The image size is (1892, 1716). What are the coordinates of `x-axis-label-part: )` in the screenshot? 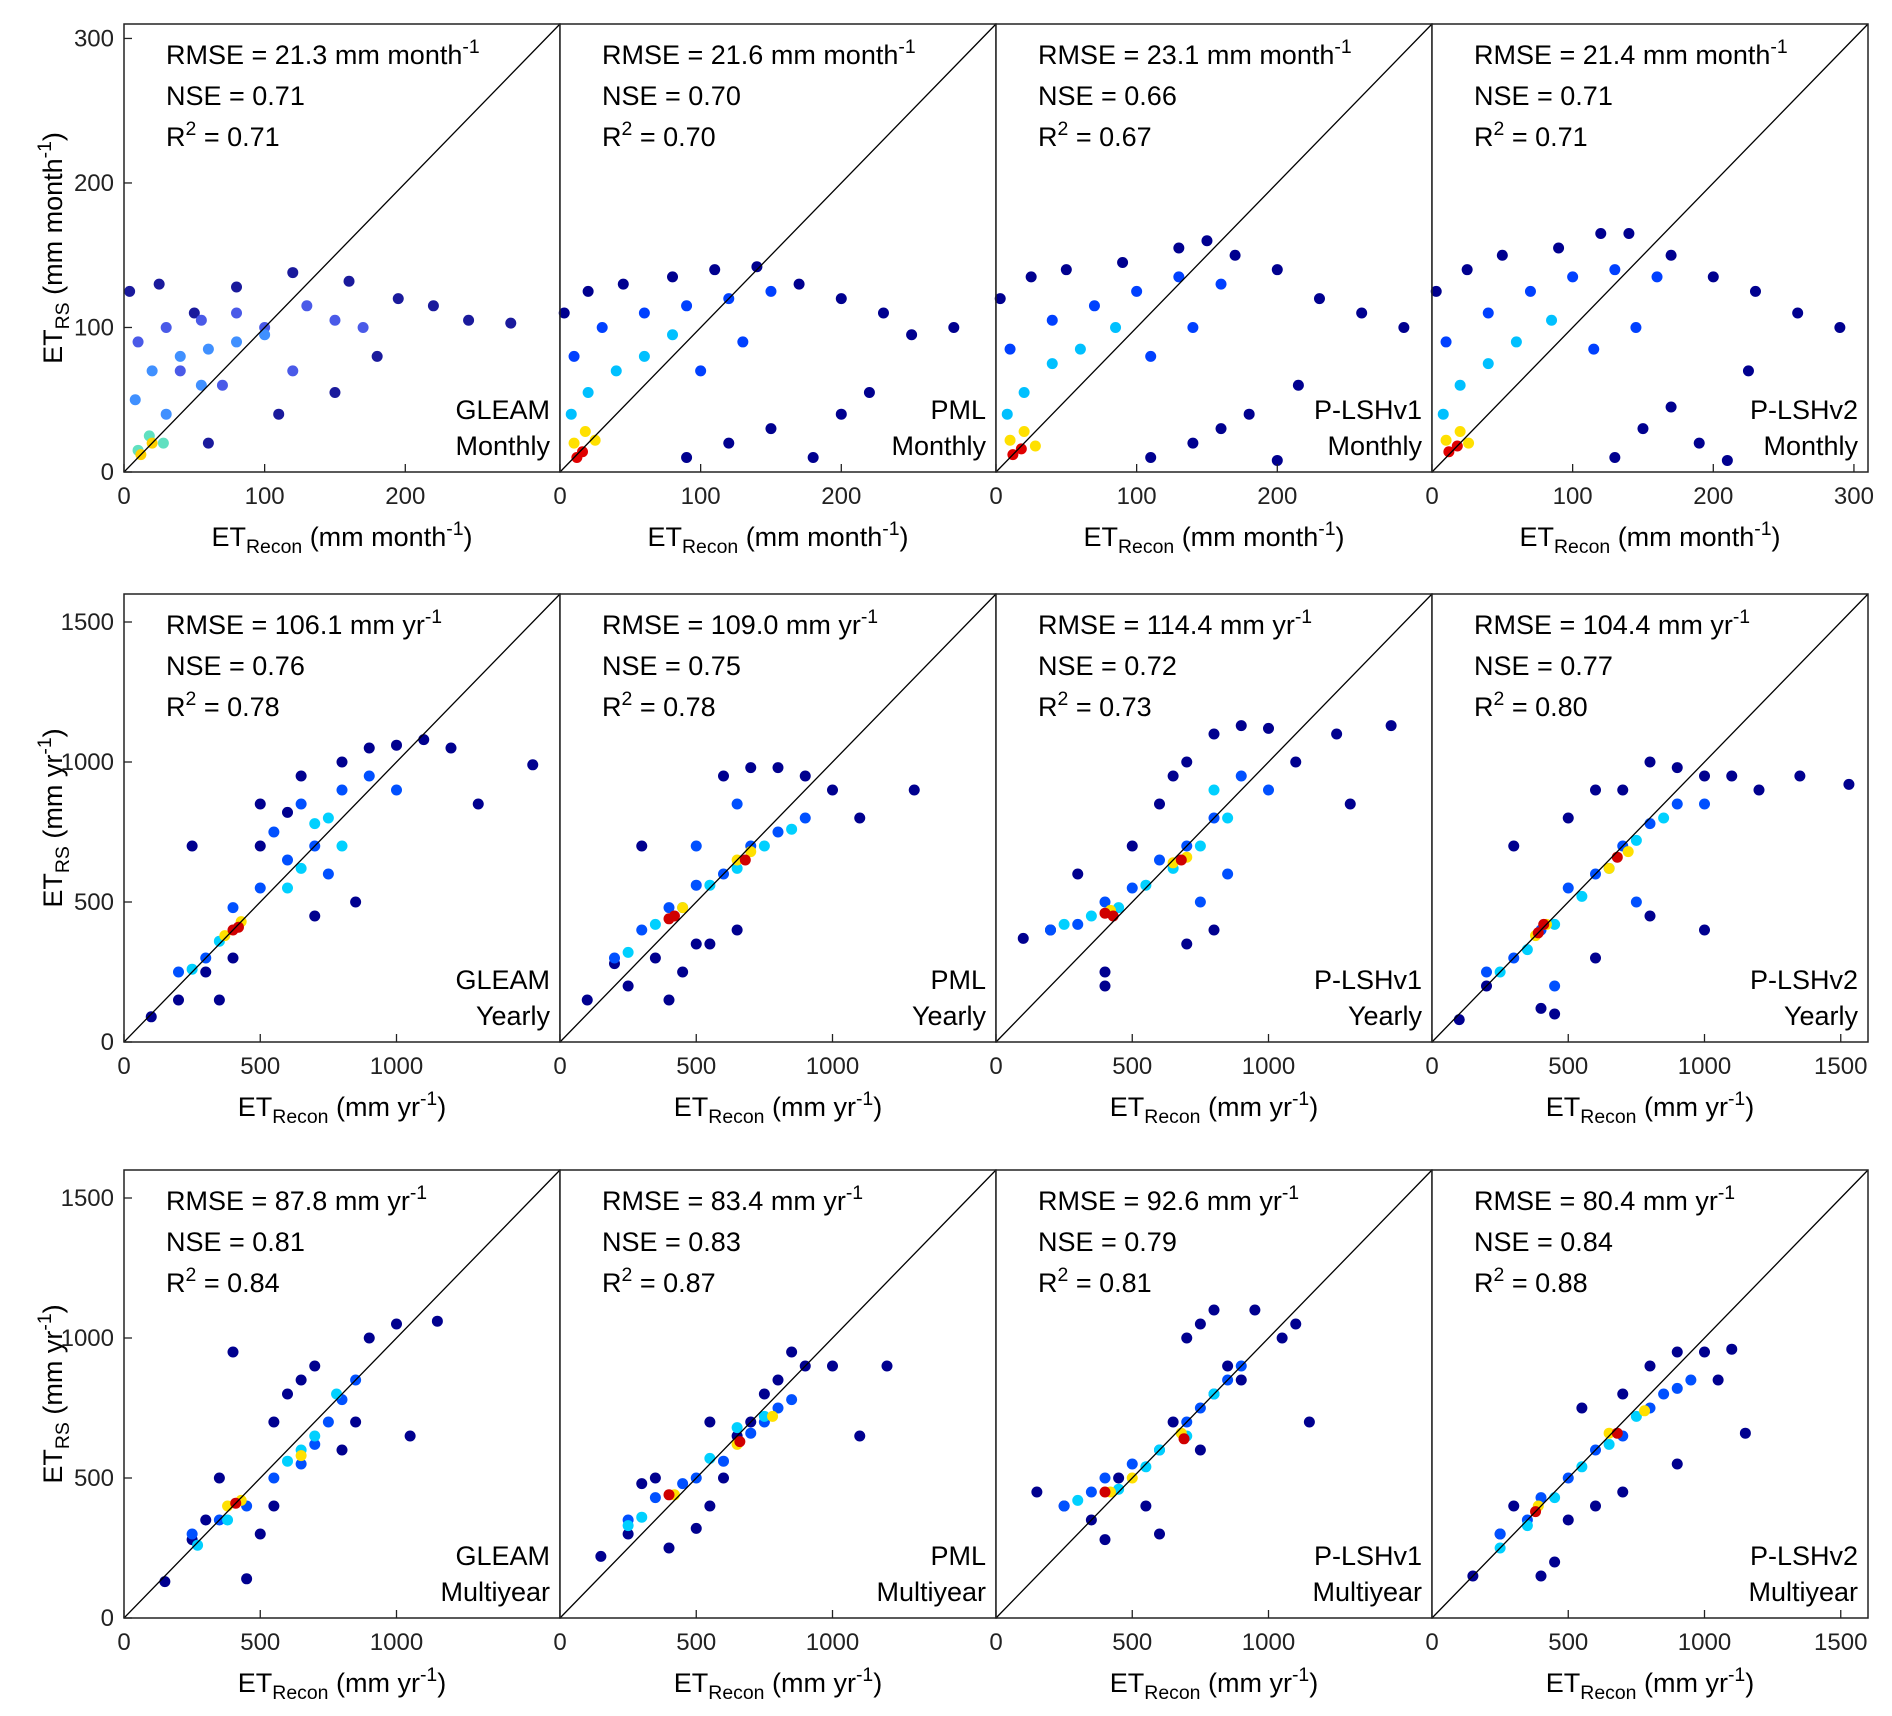 It's located at (468, 537).